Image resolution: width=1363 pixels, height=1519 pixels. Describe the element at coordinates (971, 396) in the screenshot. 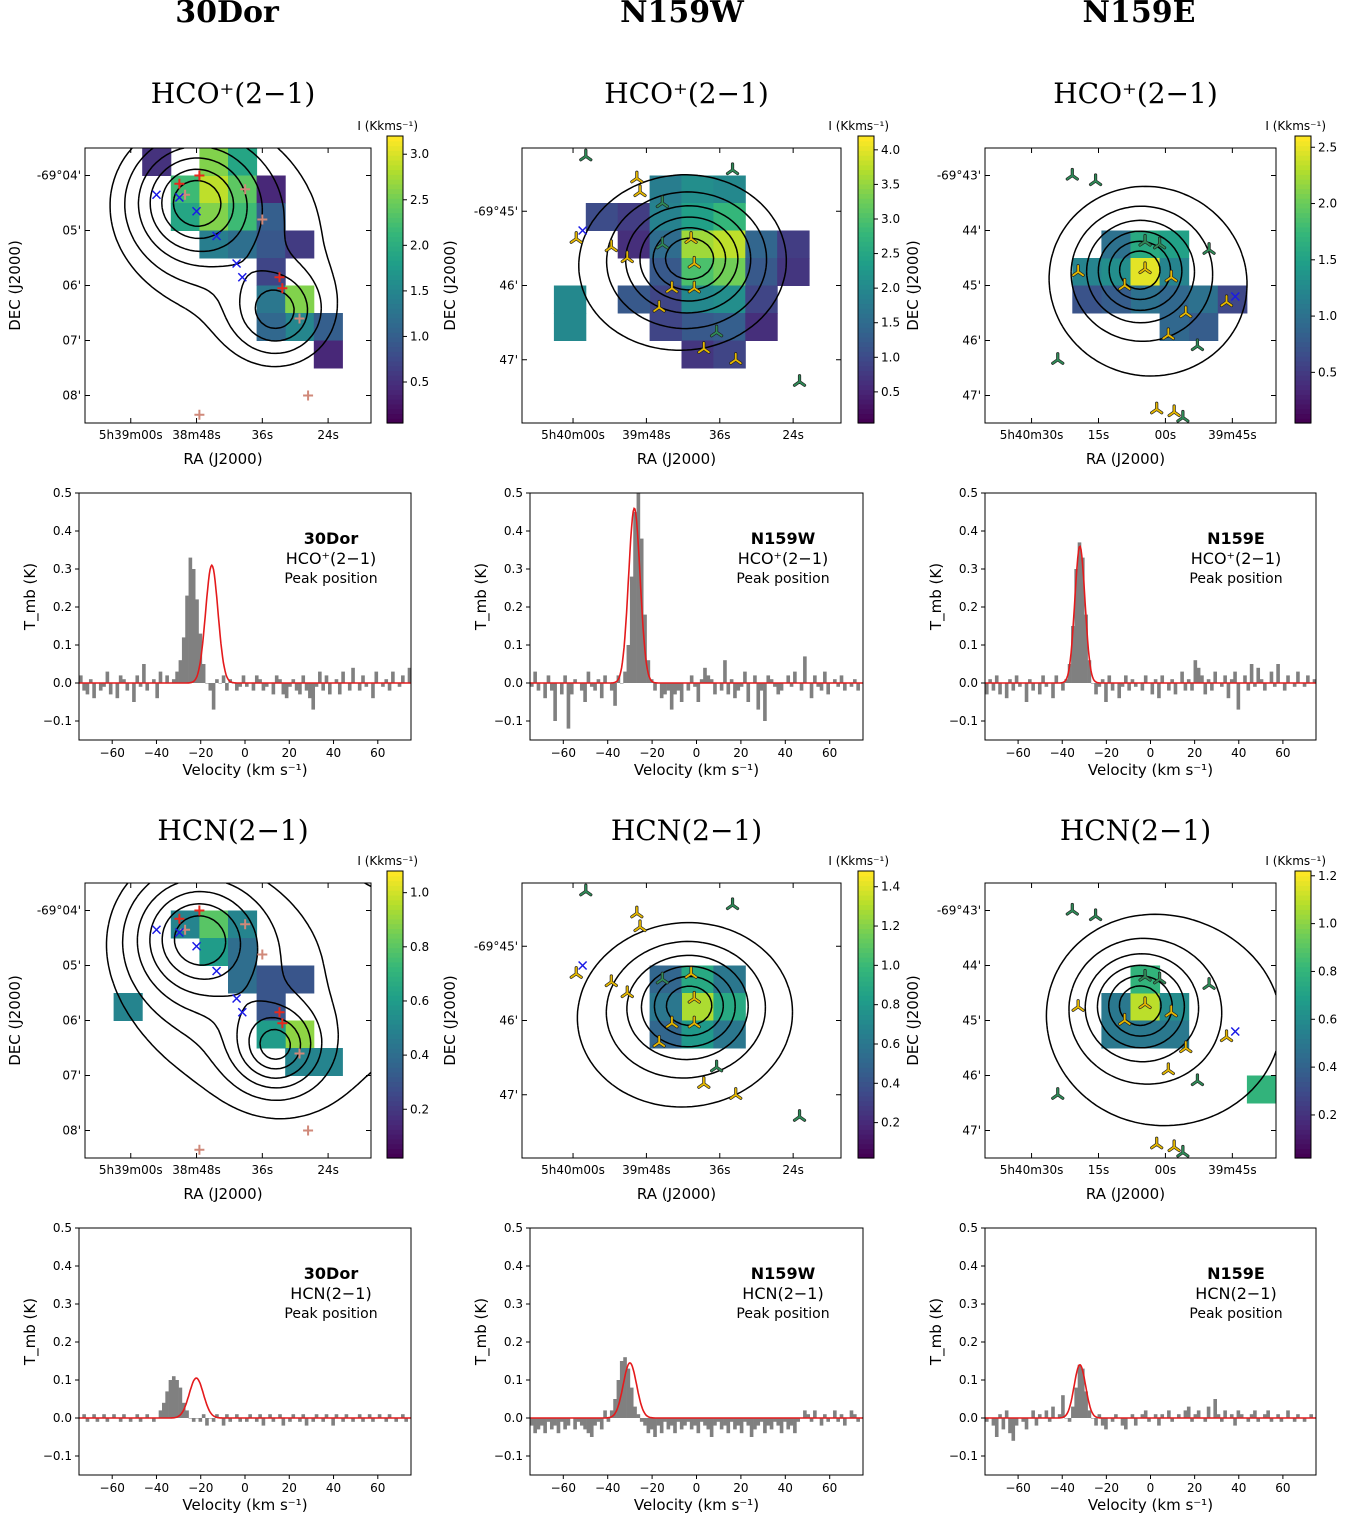

I see `map-n159e-hco-ytick-label-4: 47'` at that location.